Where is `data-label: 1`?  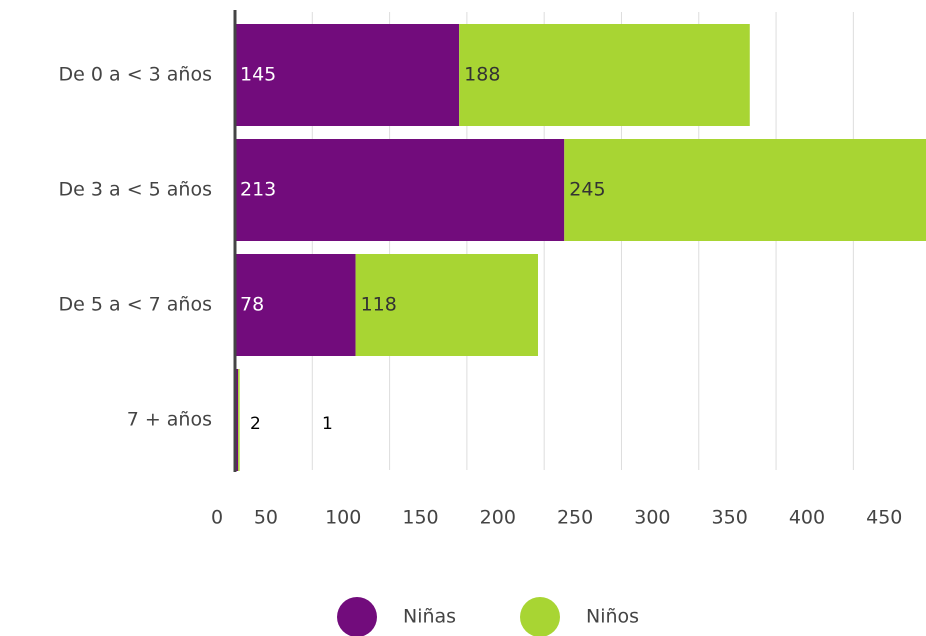
data-label: 1 is located at coordinates (327, 424).